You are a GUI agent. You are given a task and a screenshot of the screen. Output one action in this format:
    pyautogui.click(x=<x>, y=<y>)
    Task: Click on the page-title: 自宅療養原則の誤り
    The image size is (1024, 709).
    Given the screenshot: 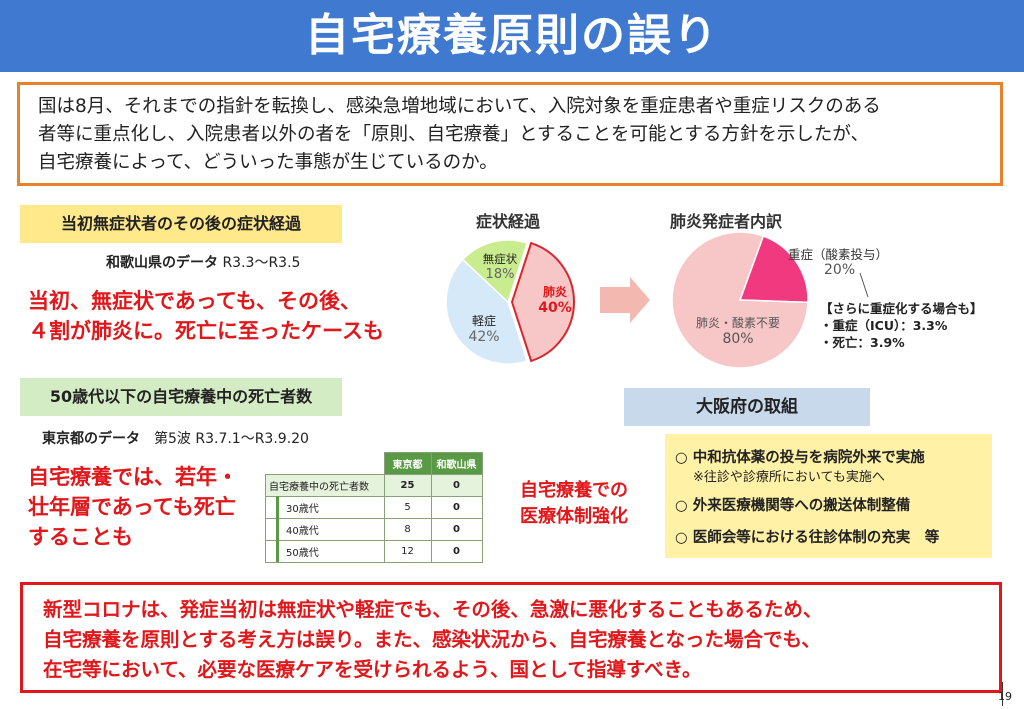 What is the action you would take?
    pyautogui.click(x=512, y=35)
    